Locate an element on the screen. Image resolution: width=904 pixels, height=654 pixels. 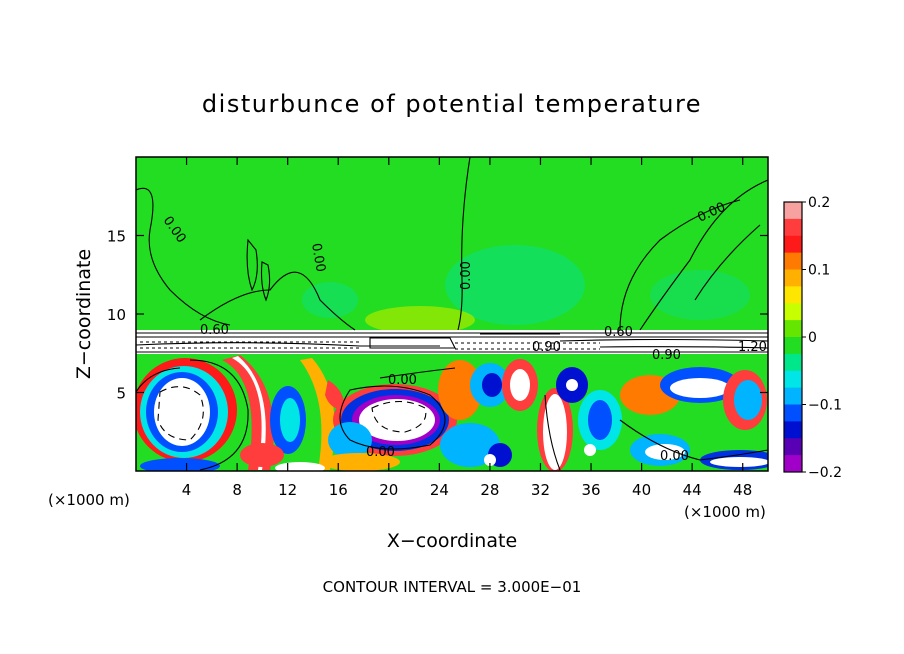
y-tick-label: 15 is located at coordinates (116, 237).